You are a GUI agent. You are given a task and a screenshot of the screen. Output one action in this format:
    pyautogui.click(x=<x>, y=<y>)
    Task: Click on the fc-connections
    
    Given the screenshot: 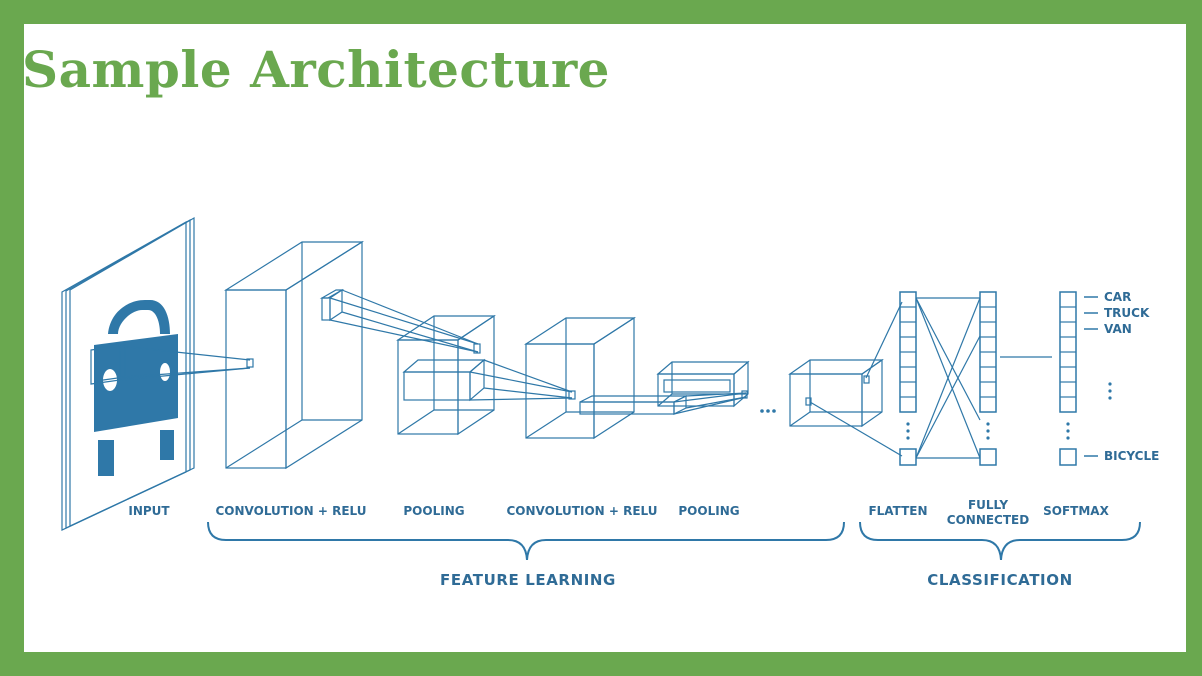 What is the action you would take?
    pyautogui.click(x=948, y=378)
    